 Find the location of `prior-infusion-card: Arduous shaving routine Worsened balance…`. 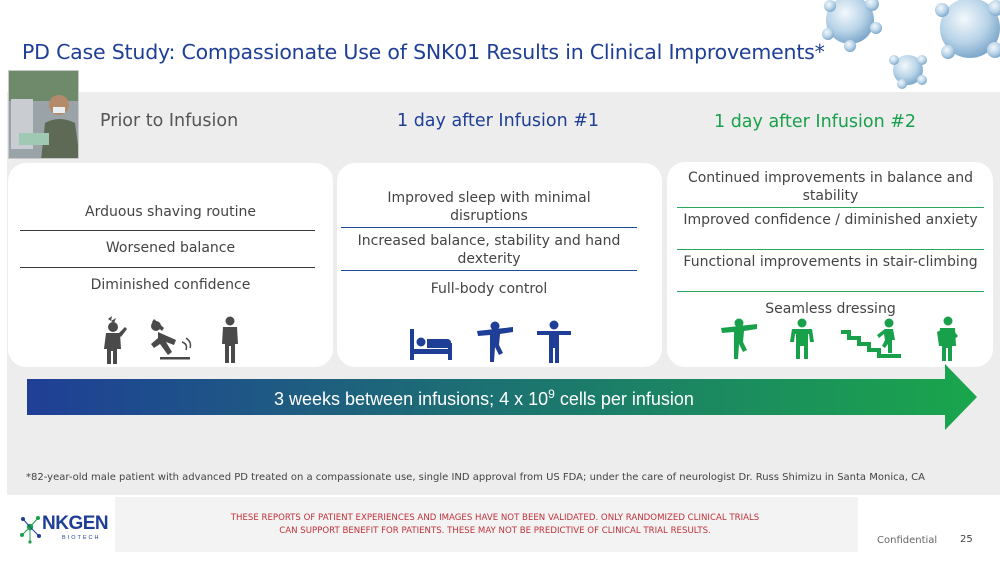

prior-infusion-card: Arduous shaving routine Worsened balance… is located at coordinates (170, 265).